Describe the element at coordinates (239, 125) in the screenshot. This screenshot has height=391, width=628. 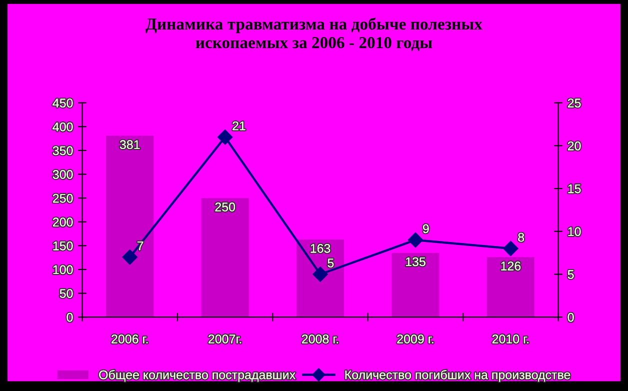
I see `data-label: 21` at that location.